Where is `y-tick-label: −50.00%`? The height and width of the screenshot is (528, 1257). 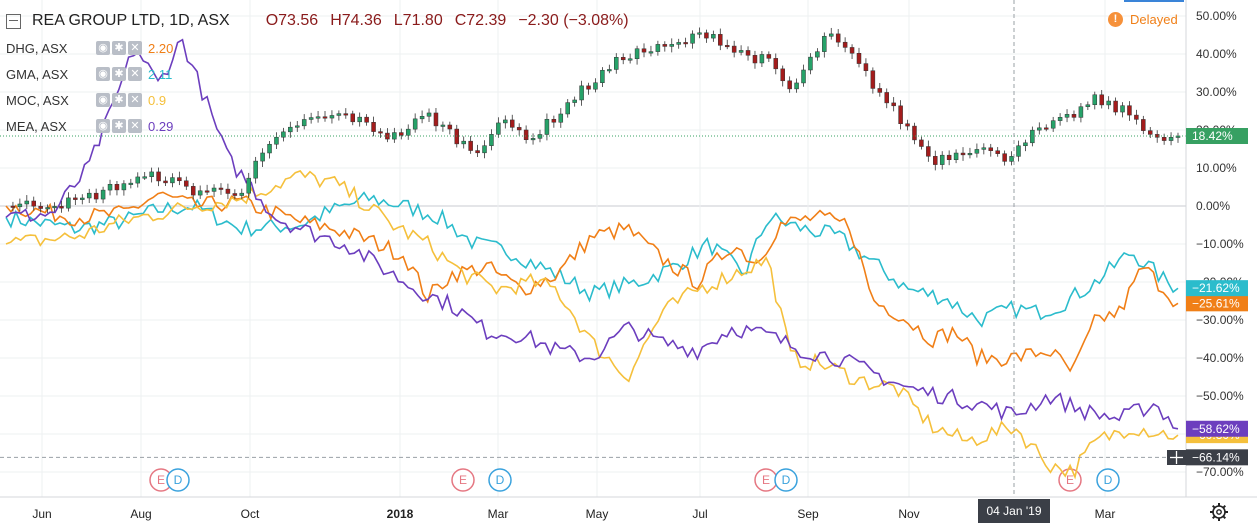
y-tick-label: −50.00% is located at coordinates (1220, 396).